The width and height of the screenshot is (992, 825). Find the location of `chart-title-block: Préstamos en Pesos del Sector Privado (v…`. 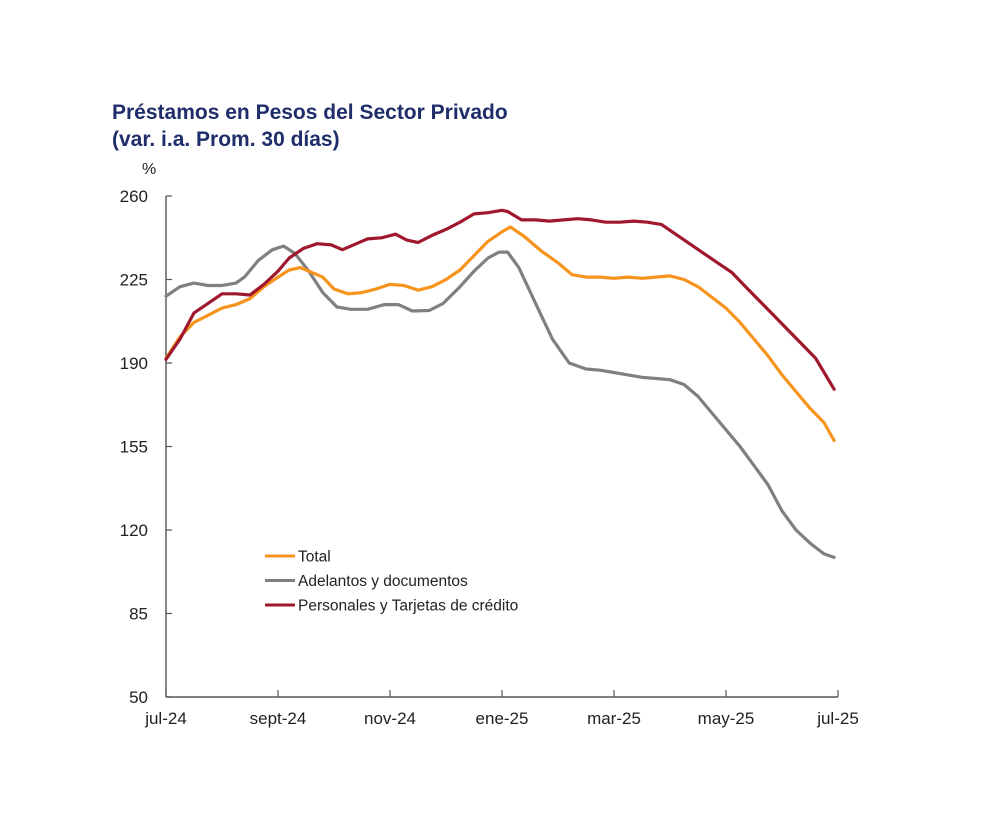

chart-title-block: Préstamos en Pesos del Sector Privado (v… is located at coordinates (310, 126).